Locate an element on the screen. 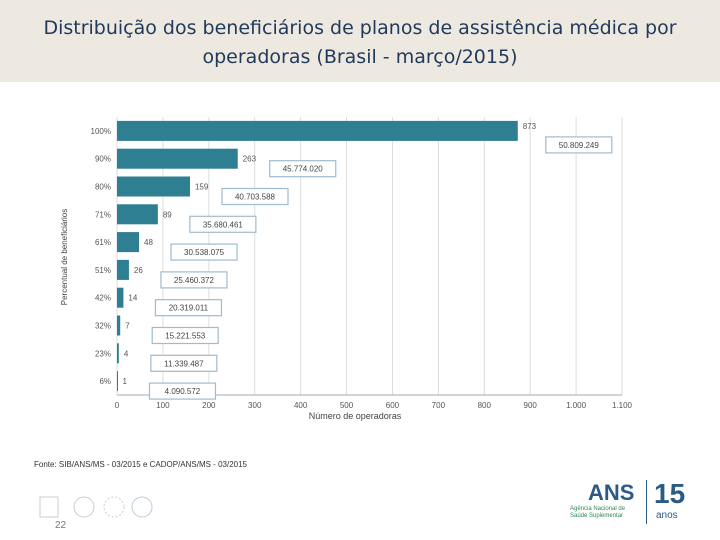 Image resolution: width=720 pixels, height=540 pixels. x-tick-label: 300 is located at coordinates (255, 405).